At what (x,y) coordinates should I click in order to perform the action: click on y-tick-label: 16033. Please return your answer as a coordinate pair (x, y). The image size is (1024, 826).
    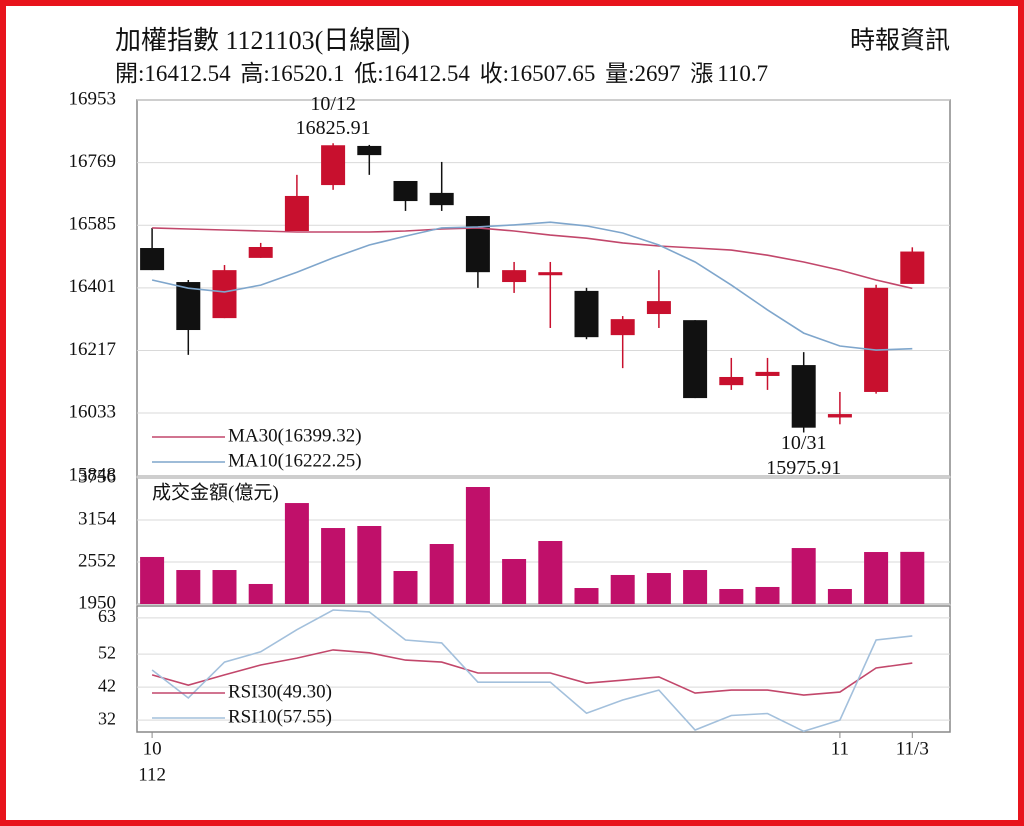
    Looking at the image, I should click on (93, 411).